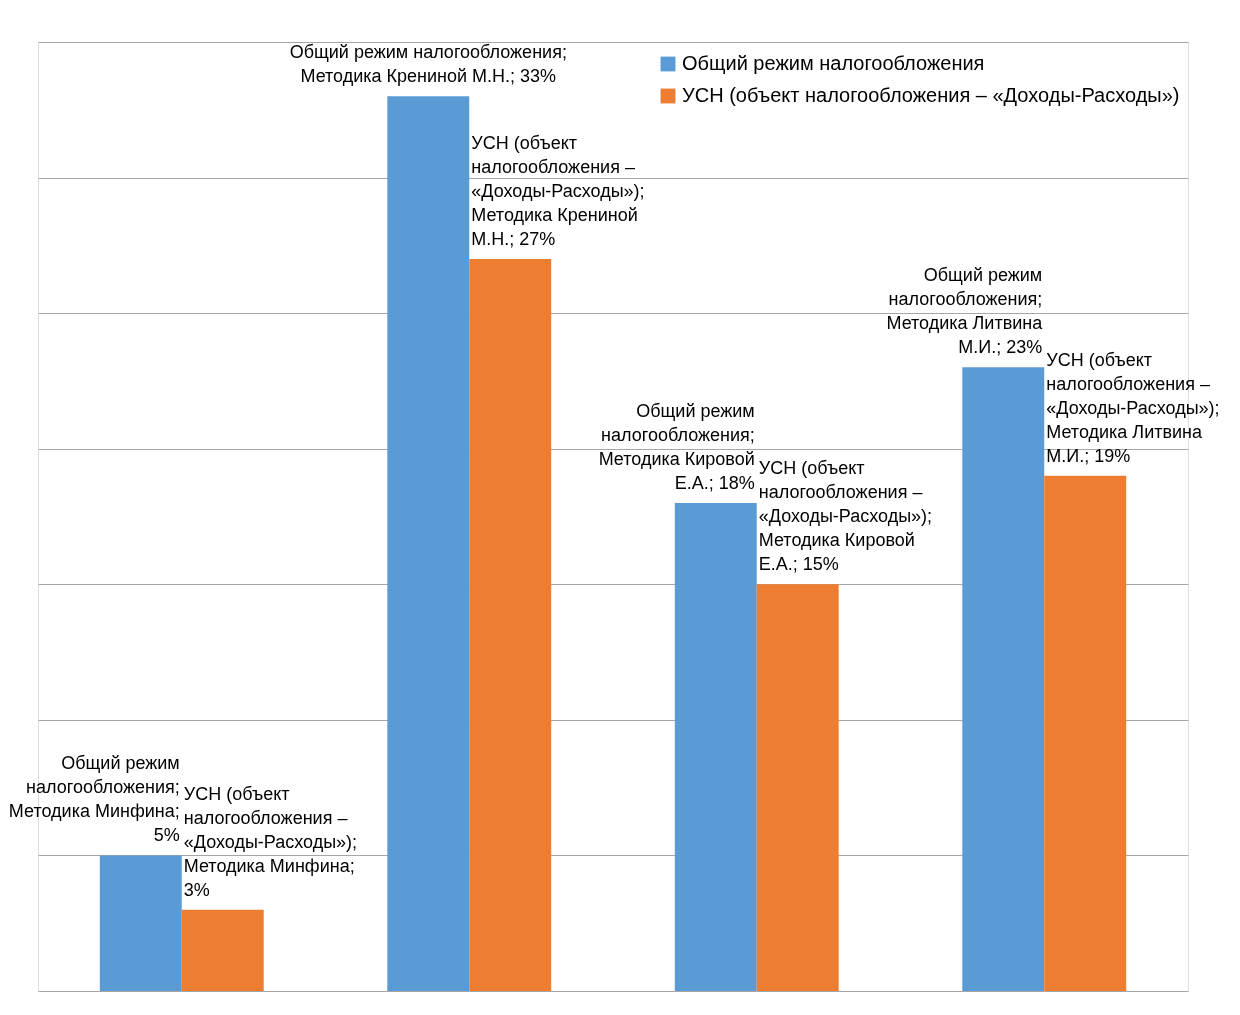 The width and height of the screenshot is (1240, 1015). What do you see at coordinates (931, 95) in the screenshot?
I see `legend-label: УСН (объект налогообложения – «Доходы-Расходы»)` at bounding box center [931, 95].